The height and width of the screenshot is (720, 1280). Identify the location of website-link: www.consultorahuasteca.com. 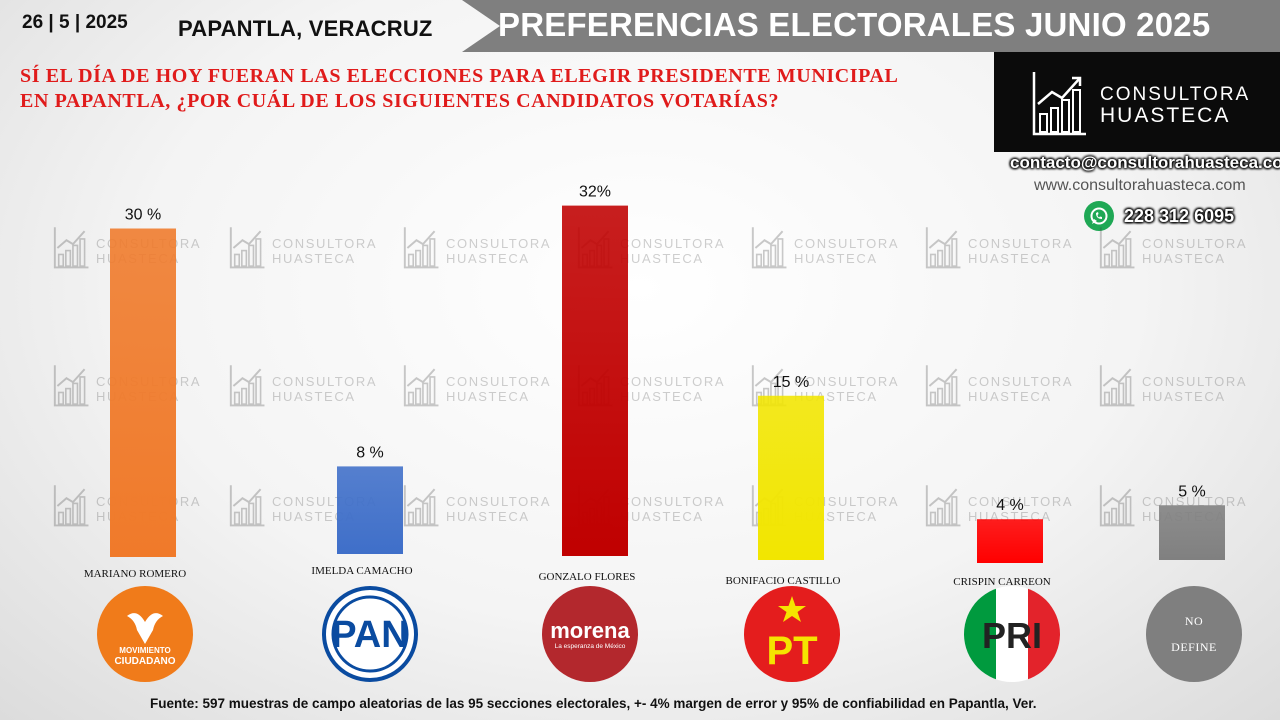
(1140, 185).